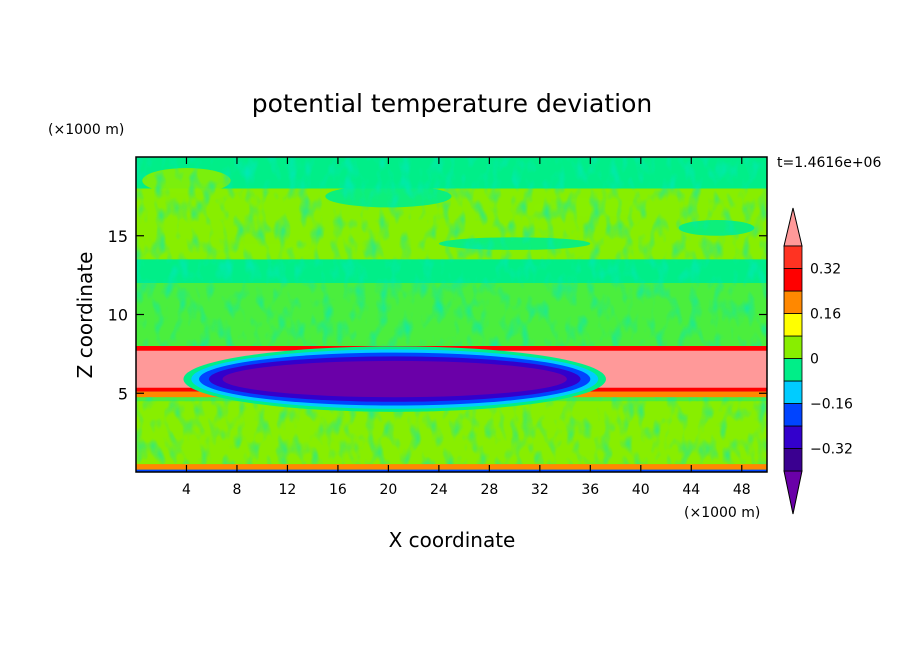  Describe the element at coordinates (722, 513) in the screenshot. I see `x-unit-label: (×1000 m)` at that location.